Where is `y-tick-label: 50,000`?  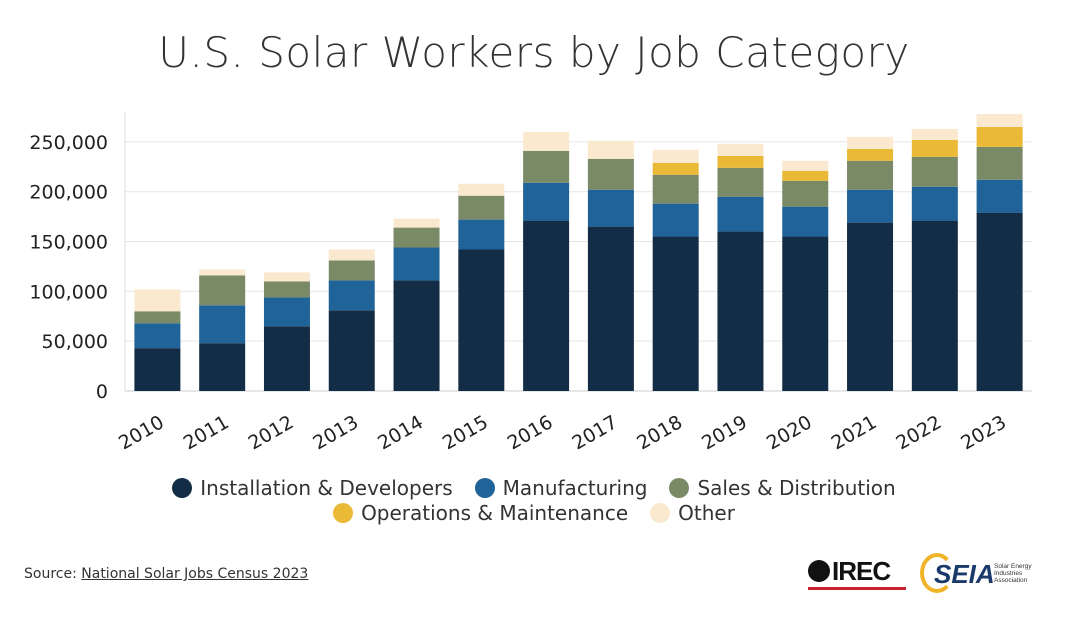
y-tick-label: 50,000 is located at coordinates (75, 342).